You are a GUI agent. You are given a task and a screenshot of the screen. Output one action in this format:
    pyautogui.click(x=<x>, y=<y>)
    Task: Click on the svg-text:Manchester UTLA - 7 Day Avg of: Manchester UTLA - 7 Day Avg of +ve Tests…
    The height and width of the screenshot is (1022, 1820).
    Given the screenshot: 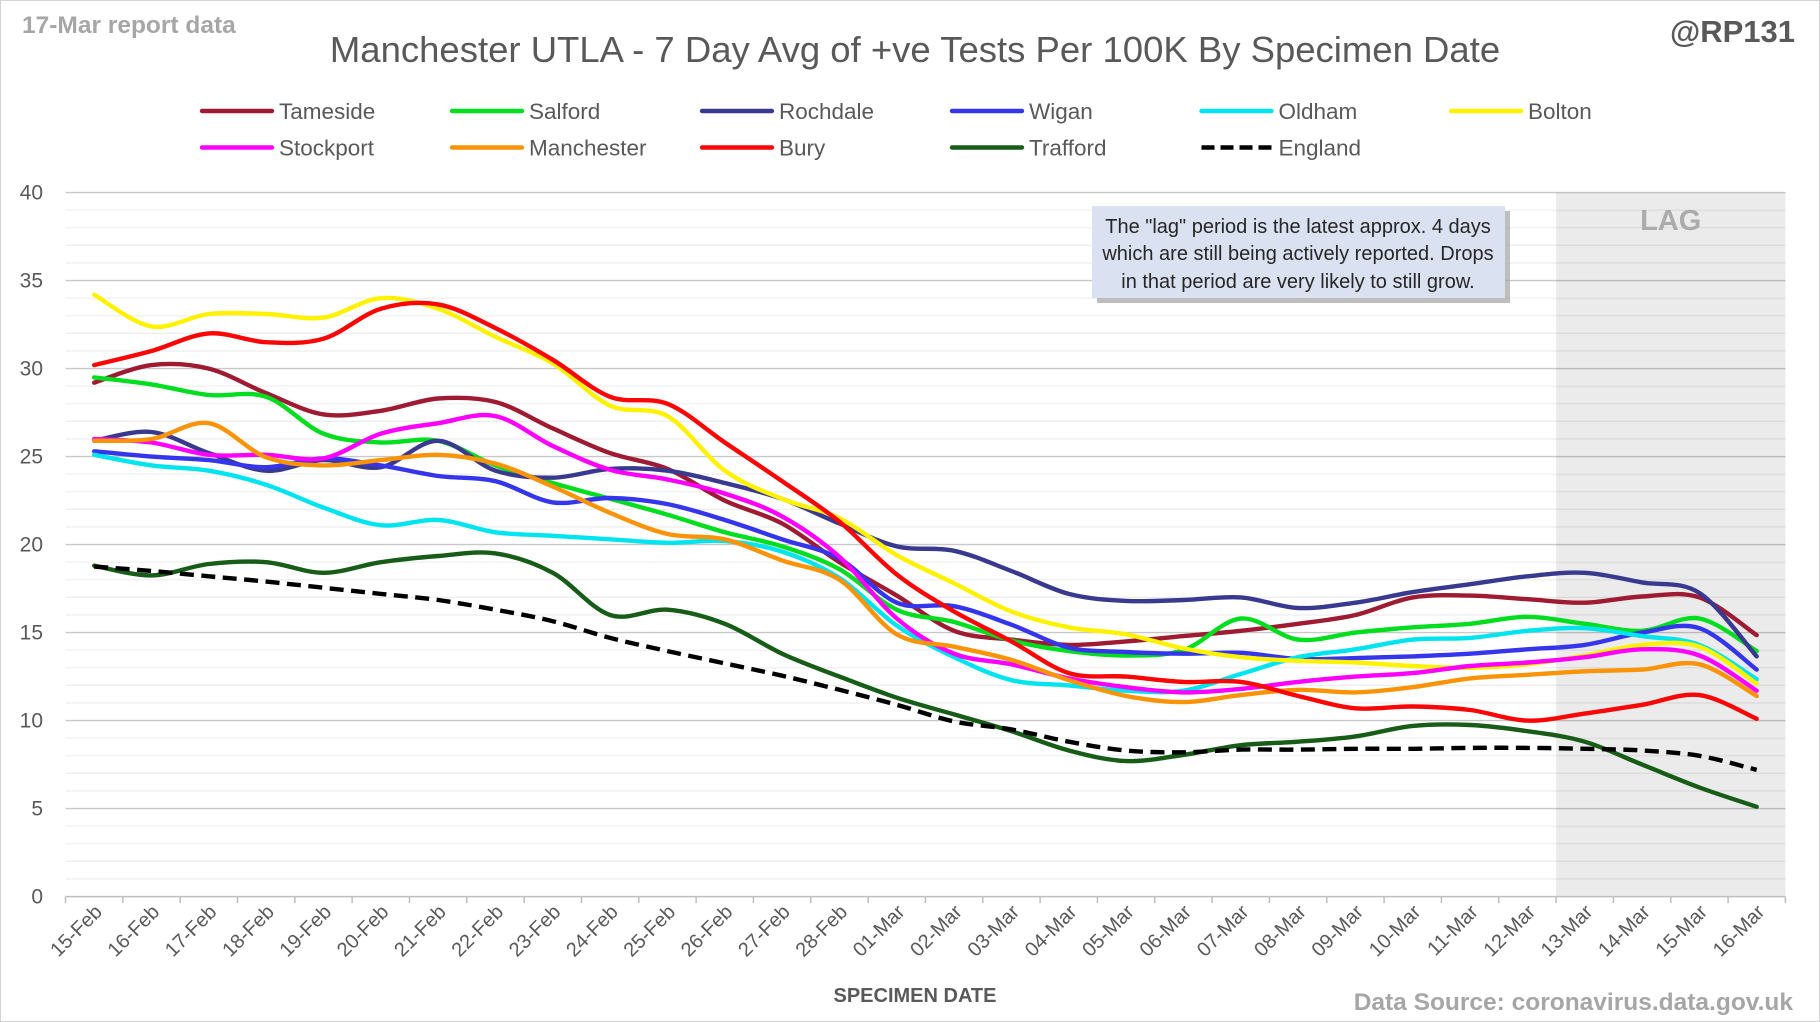 What is the action you would take?
    pyautogui.click(x=915, y=49)
    